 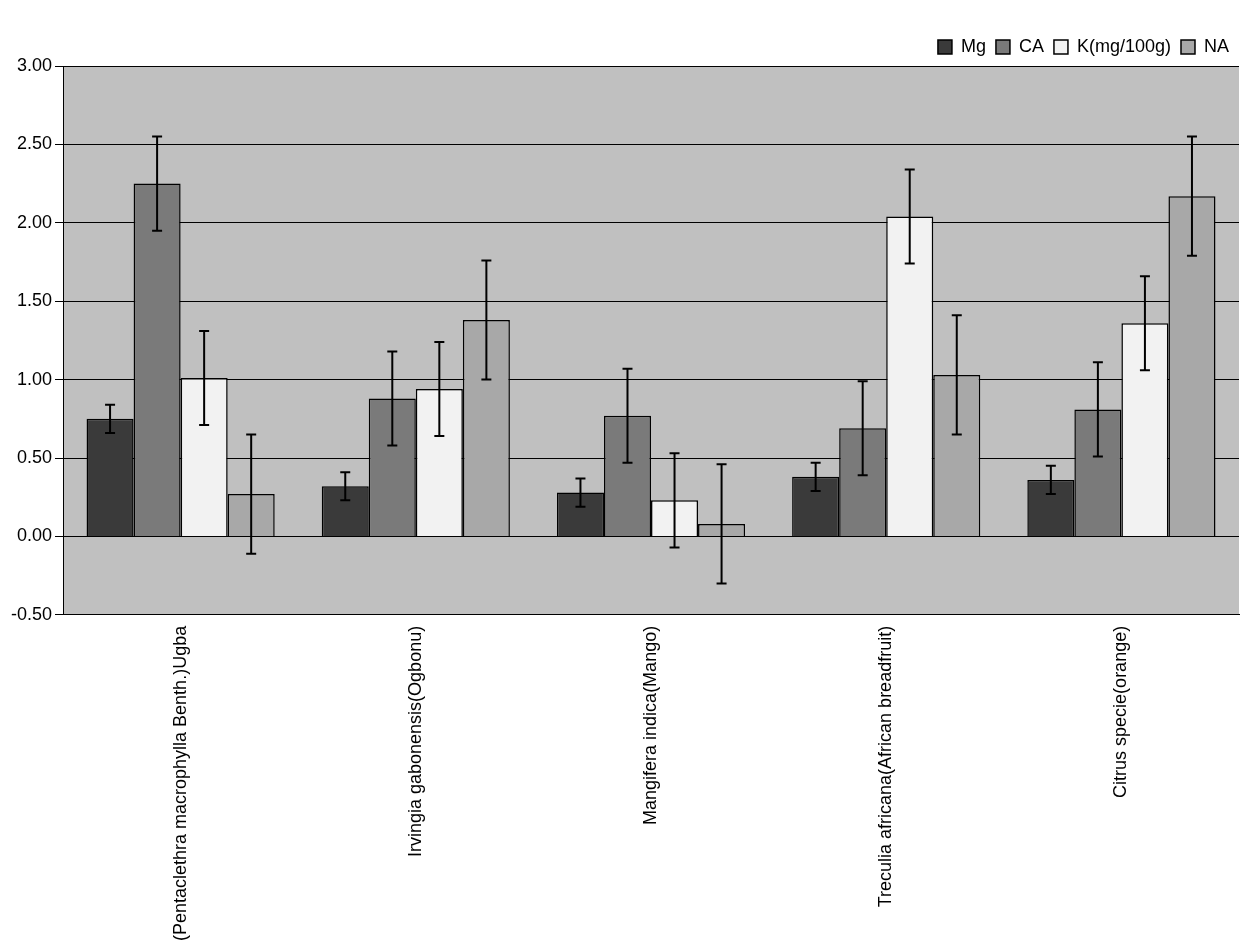 I want to click on legend-label: Mg, so click(x=973, y=45).